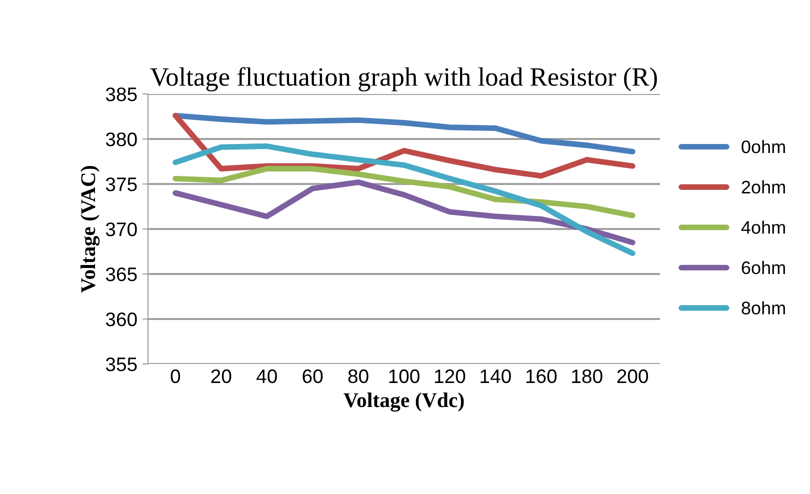 This screenshot has width=810, height=494. What do you see at coordinates (175, 376) in the screenshot?
I see `x-tick-label: 0` at bounding box center [175, 376].